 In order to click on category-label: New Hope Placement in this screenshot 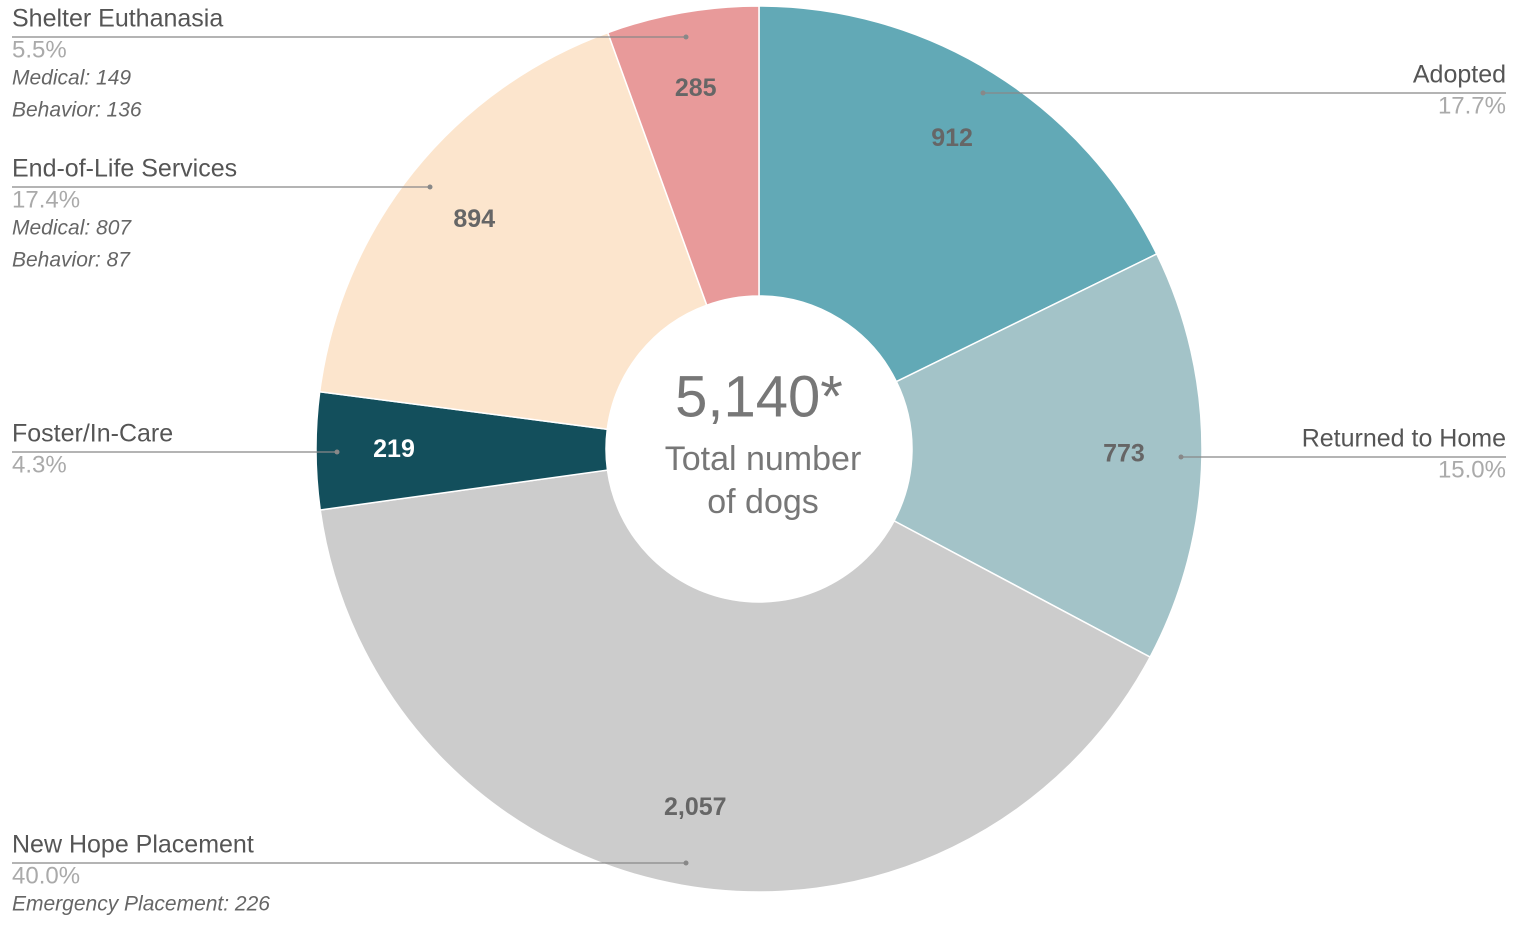, I will do `click(133, 845)`.